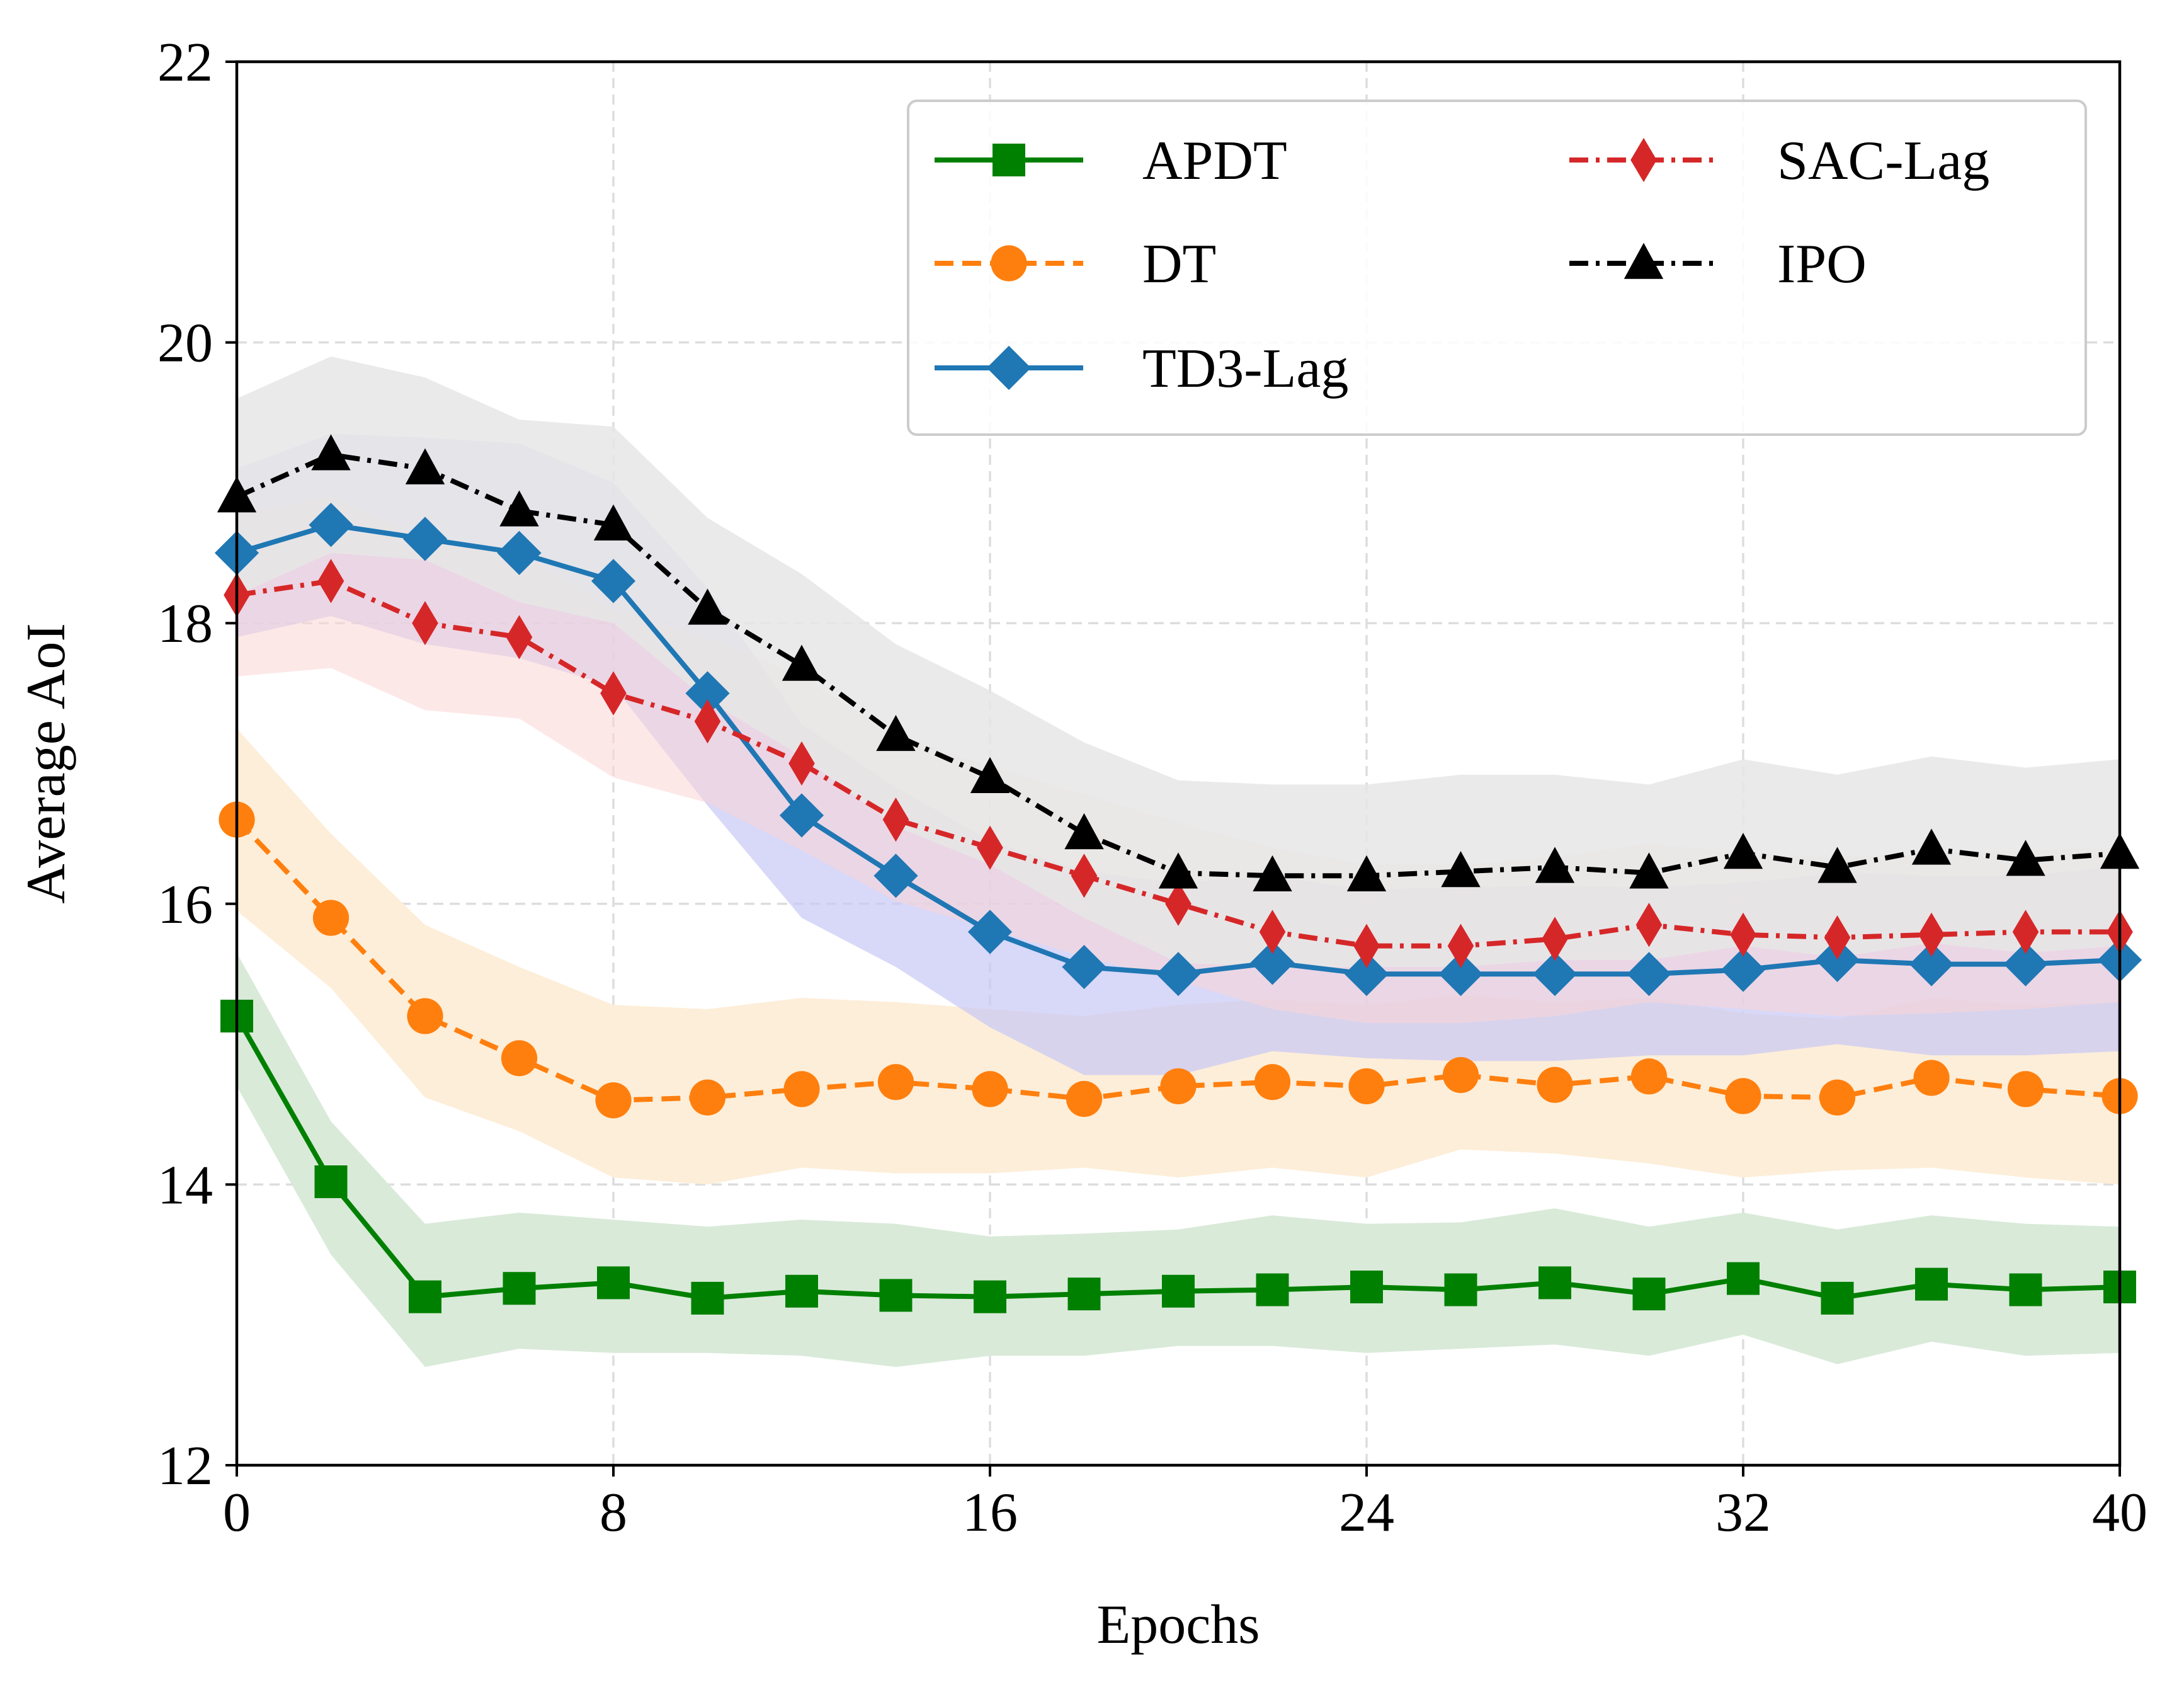 Image resolution: width=2184 pixels, height=1692 pixels. I want to click on x-axis-label: Epochs, so click(1178, 1624).